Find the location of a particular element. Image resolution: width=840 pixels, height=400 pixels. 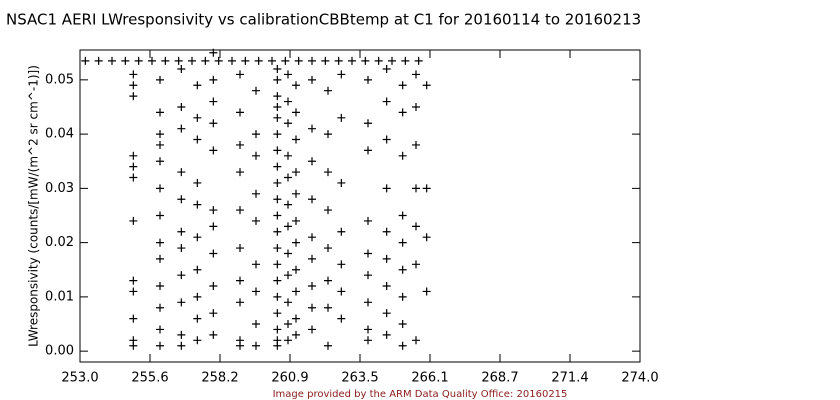

x-tick-label: 255.6 is located at coordinates (149, 378).